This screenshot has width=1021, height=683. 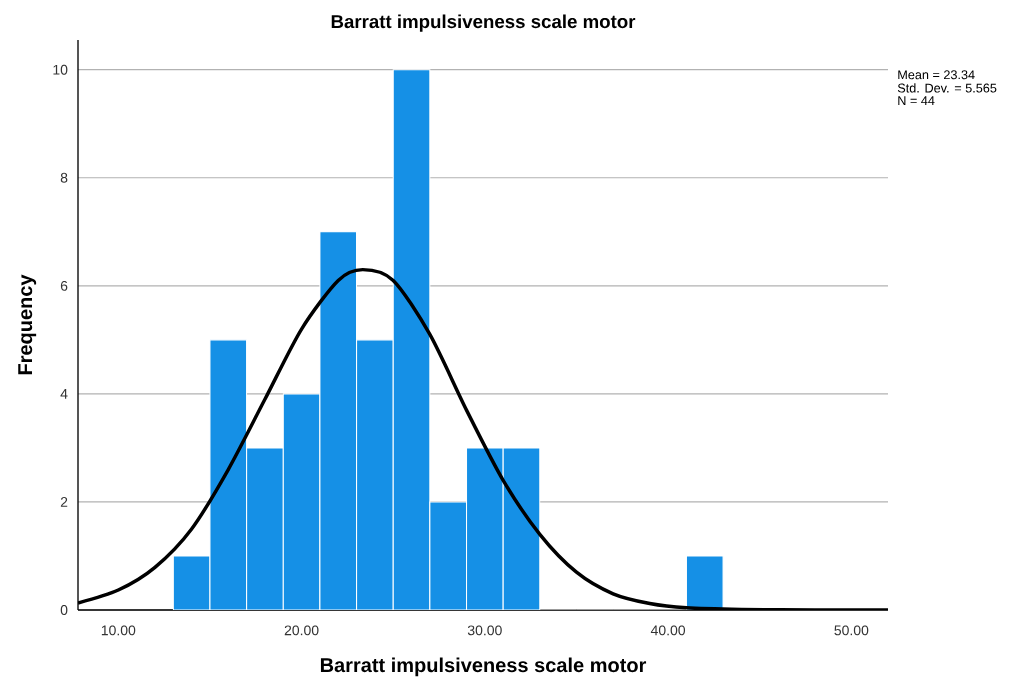 I want to click on x-axis-title: Barratt impulsiveness scale motor, so click(x=483, y=667).